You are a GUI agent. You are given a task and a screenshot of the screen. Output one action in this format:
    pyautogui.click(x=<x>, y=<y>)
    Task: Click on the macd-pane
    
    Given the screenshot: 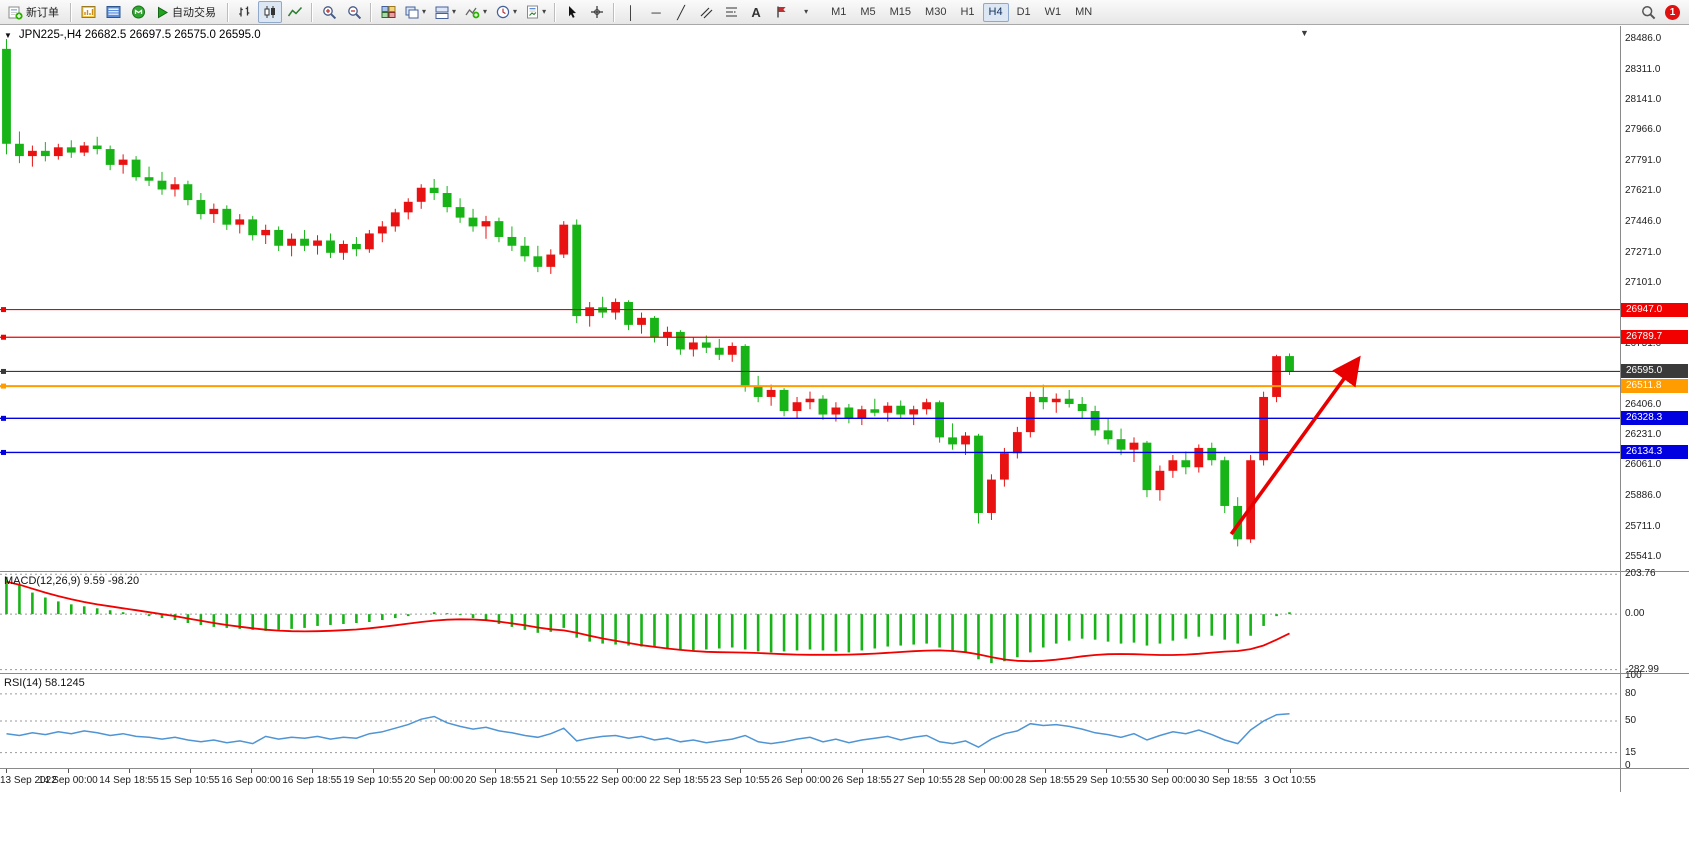 What is the action you would take?
    pyautogui.click(x=810, y=622)
    